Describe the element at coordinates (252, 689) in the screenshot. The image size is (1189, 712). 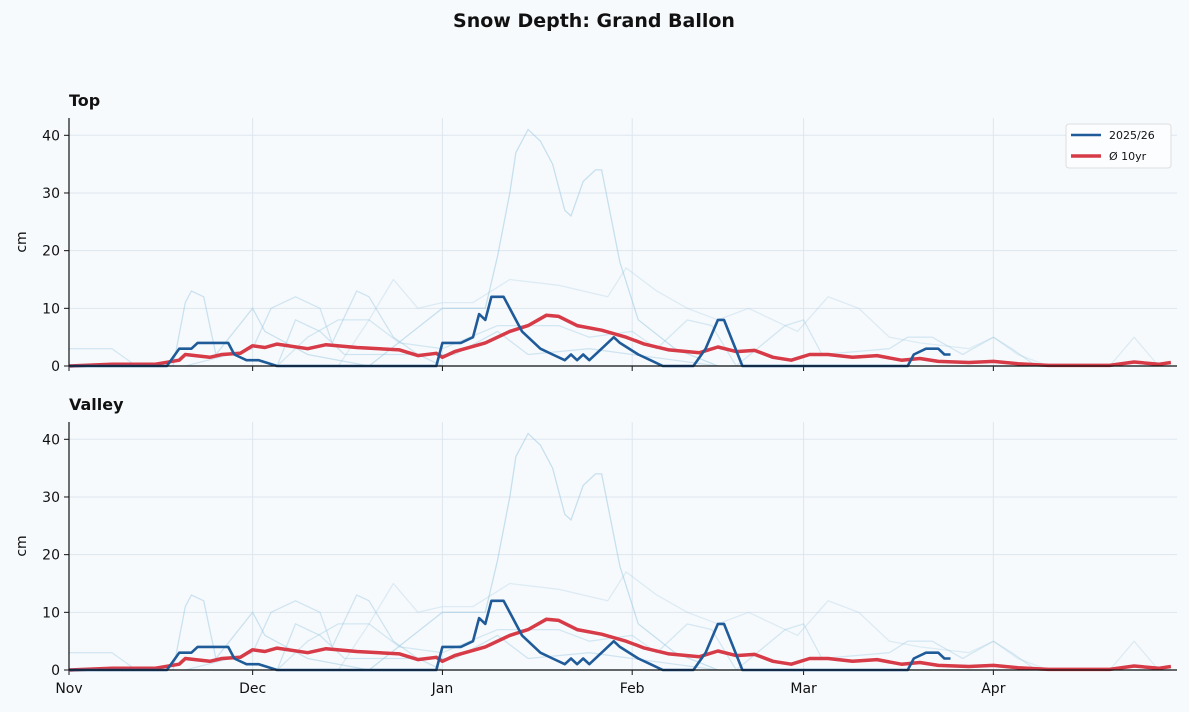
I see `x-tick-label: Dec` at that location.